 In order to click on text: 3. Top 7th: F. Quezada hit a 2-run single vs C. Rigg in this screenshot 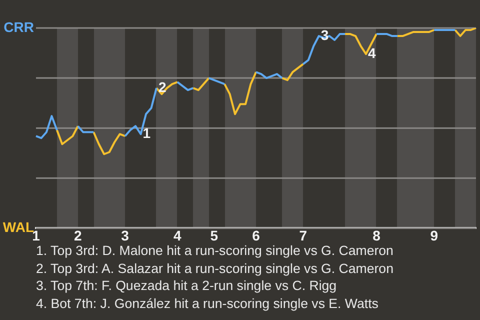, I will do `click(187, 285)`.